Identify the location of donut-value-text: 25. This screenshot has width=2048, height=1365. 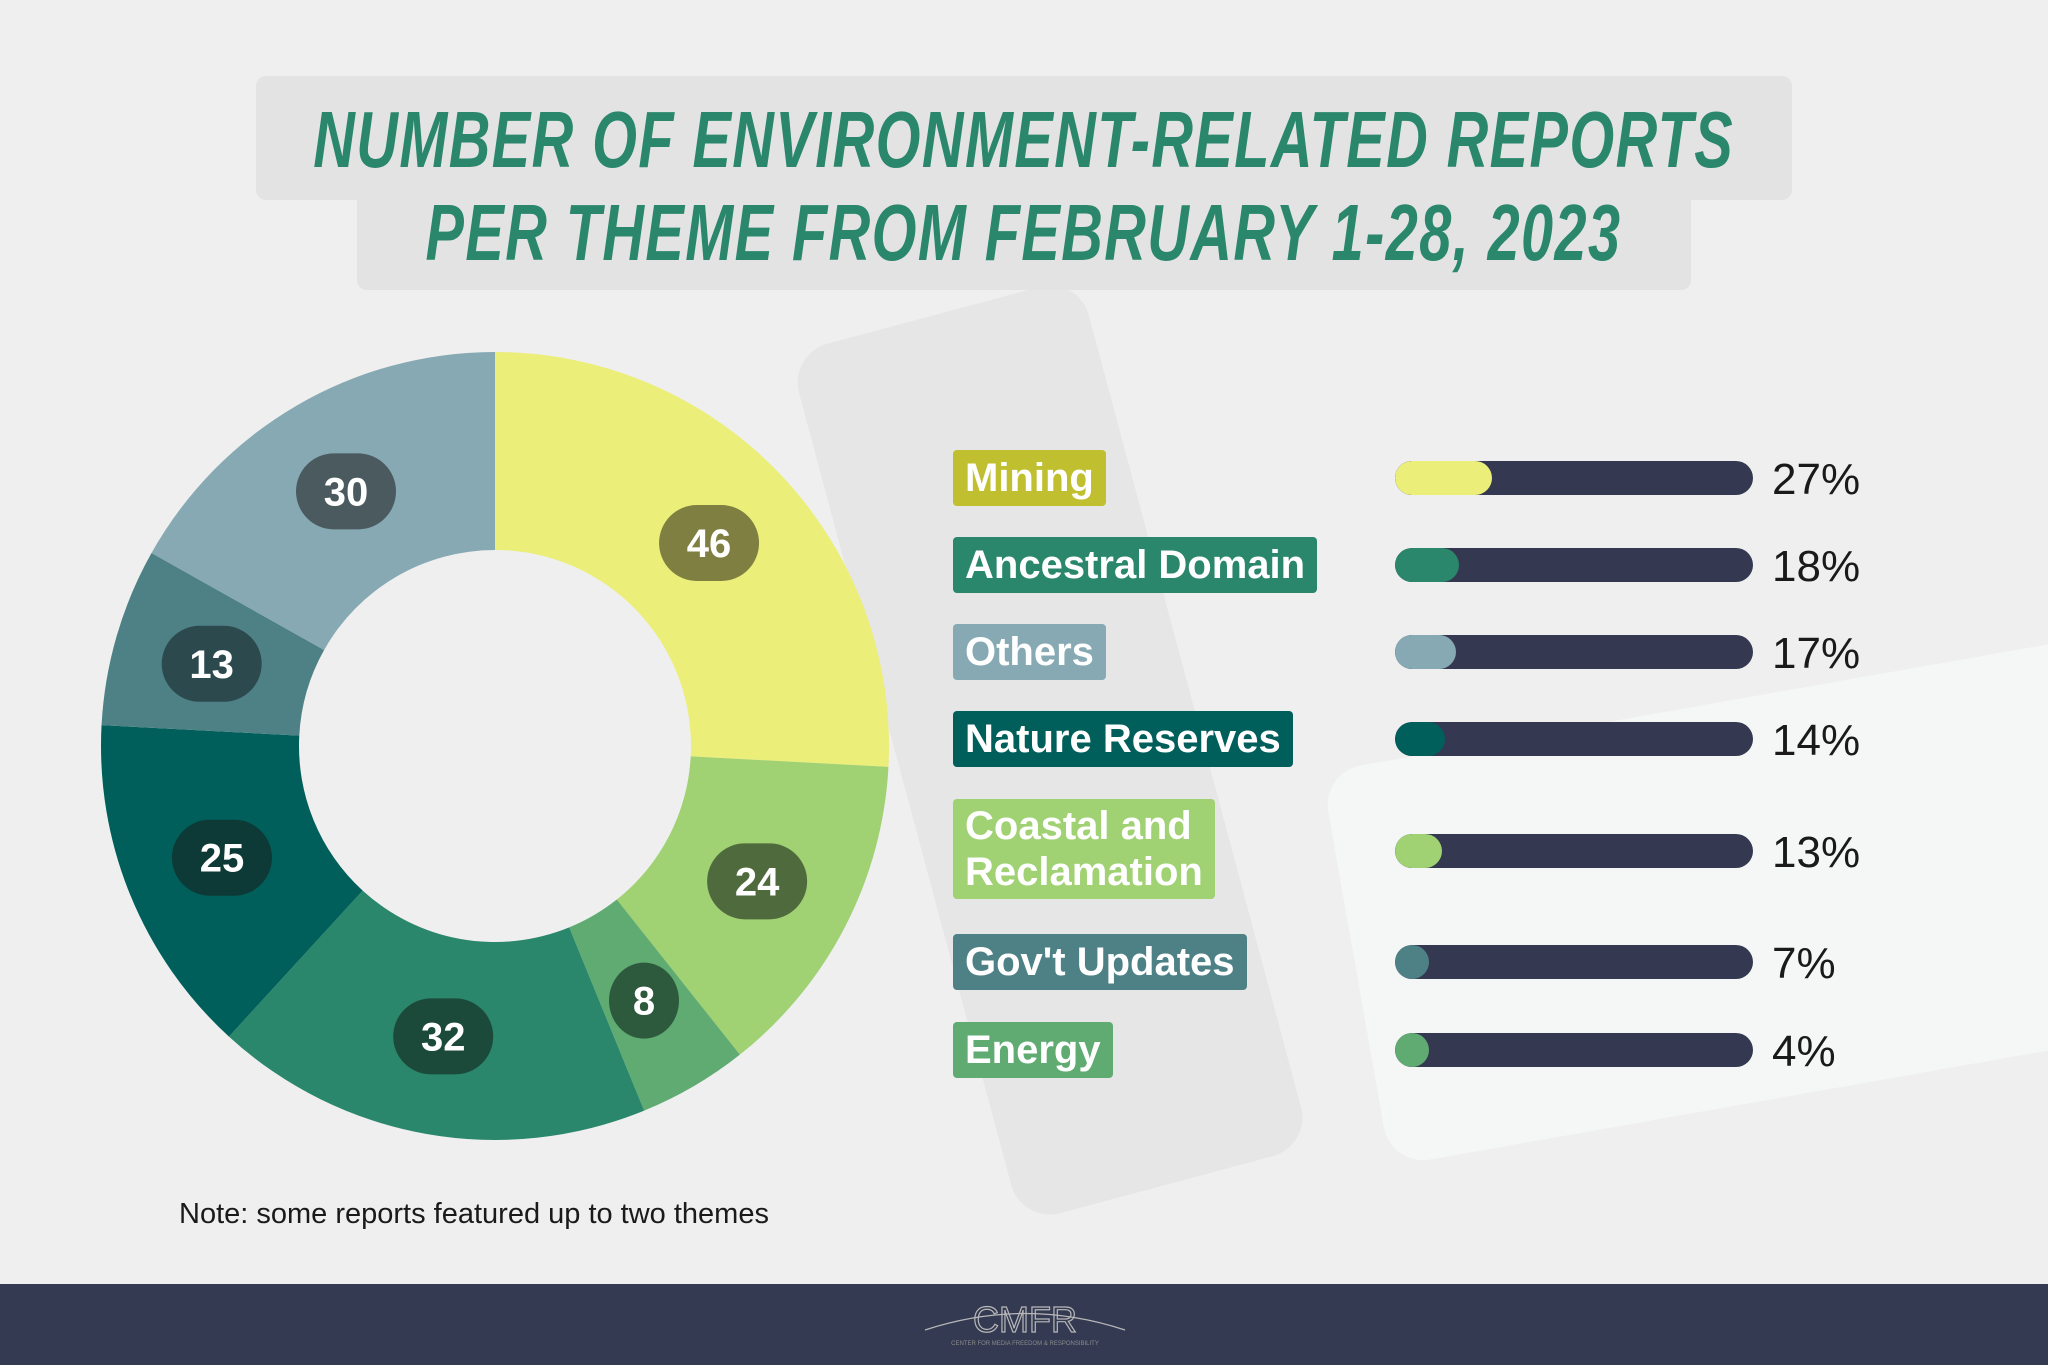
(222, 859).